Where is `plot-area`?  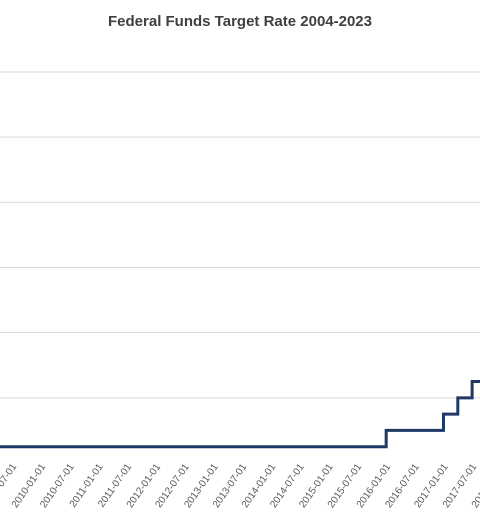 plot-area is located at coordinates (240, 414).